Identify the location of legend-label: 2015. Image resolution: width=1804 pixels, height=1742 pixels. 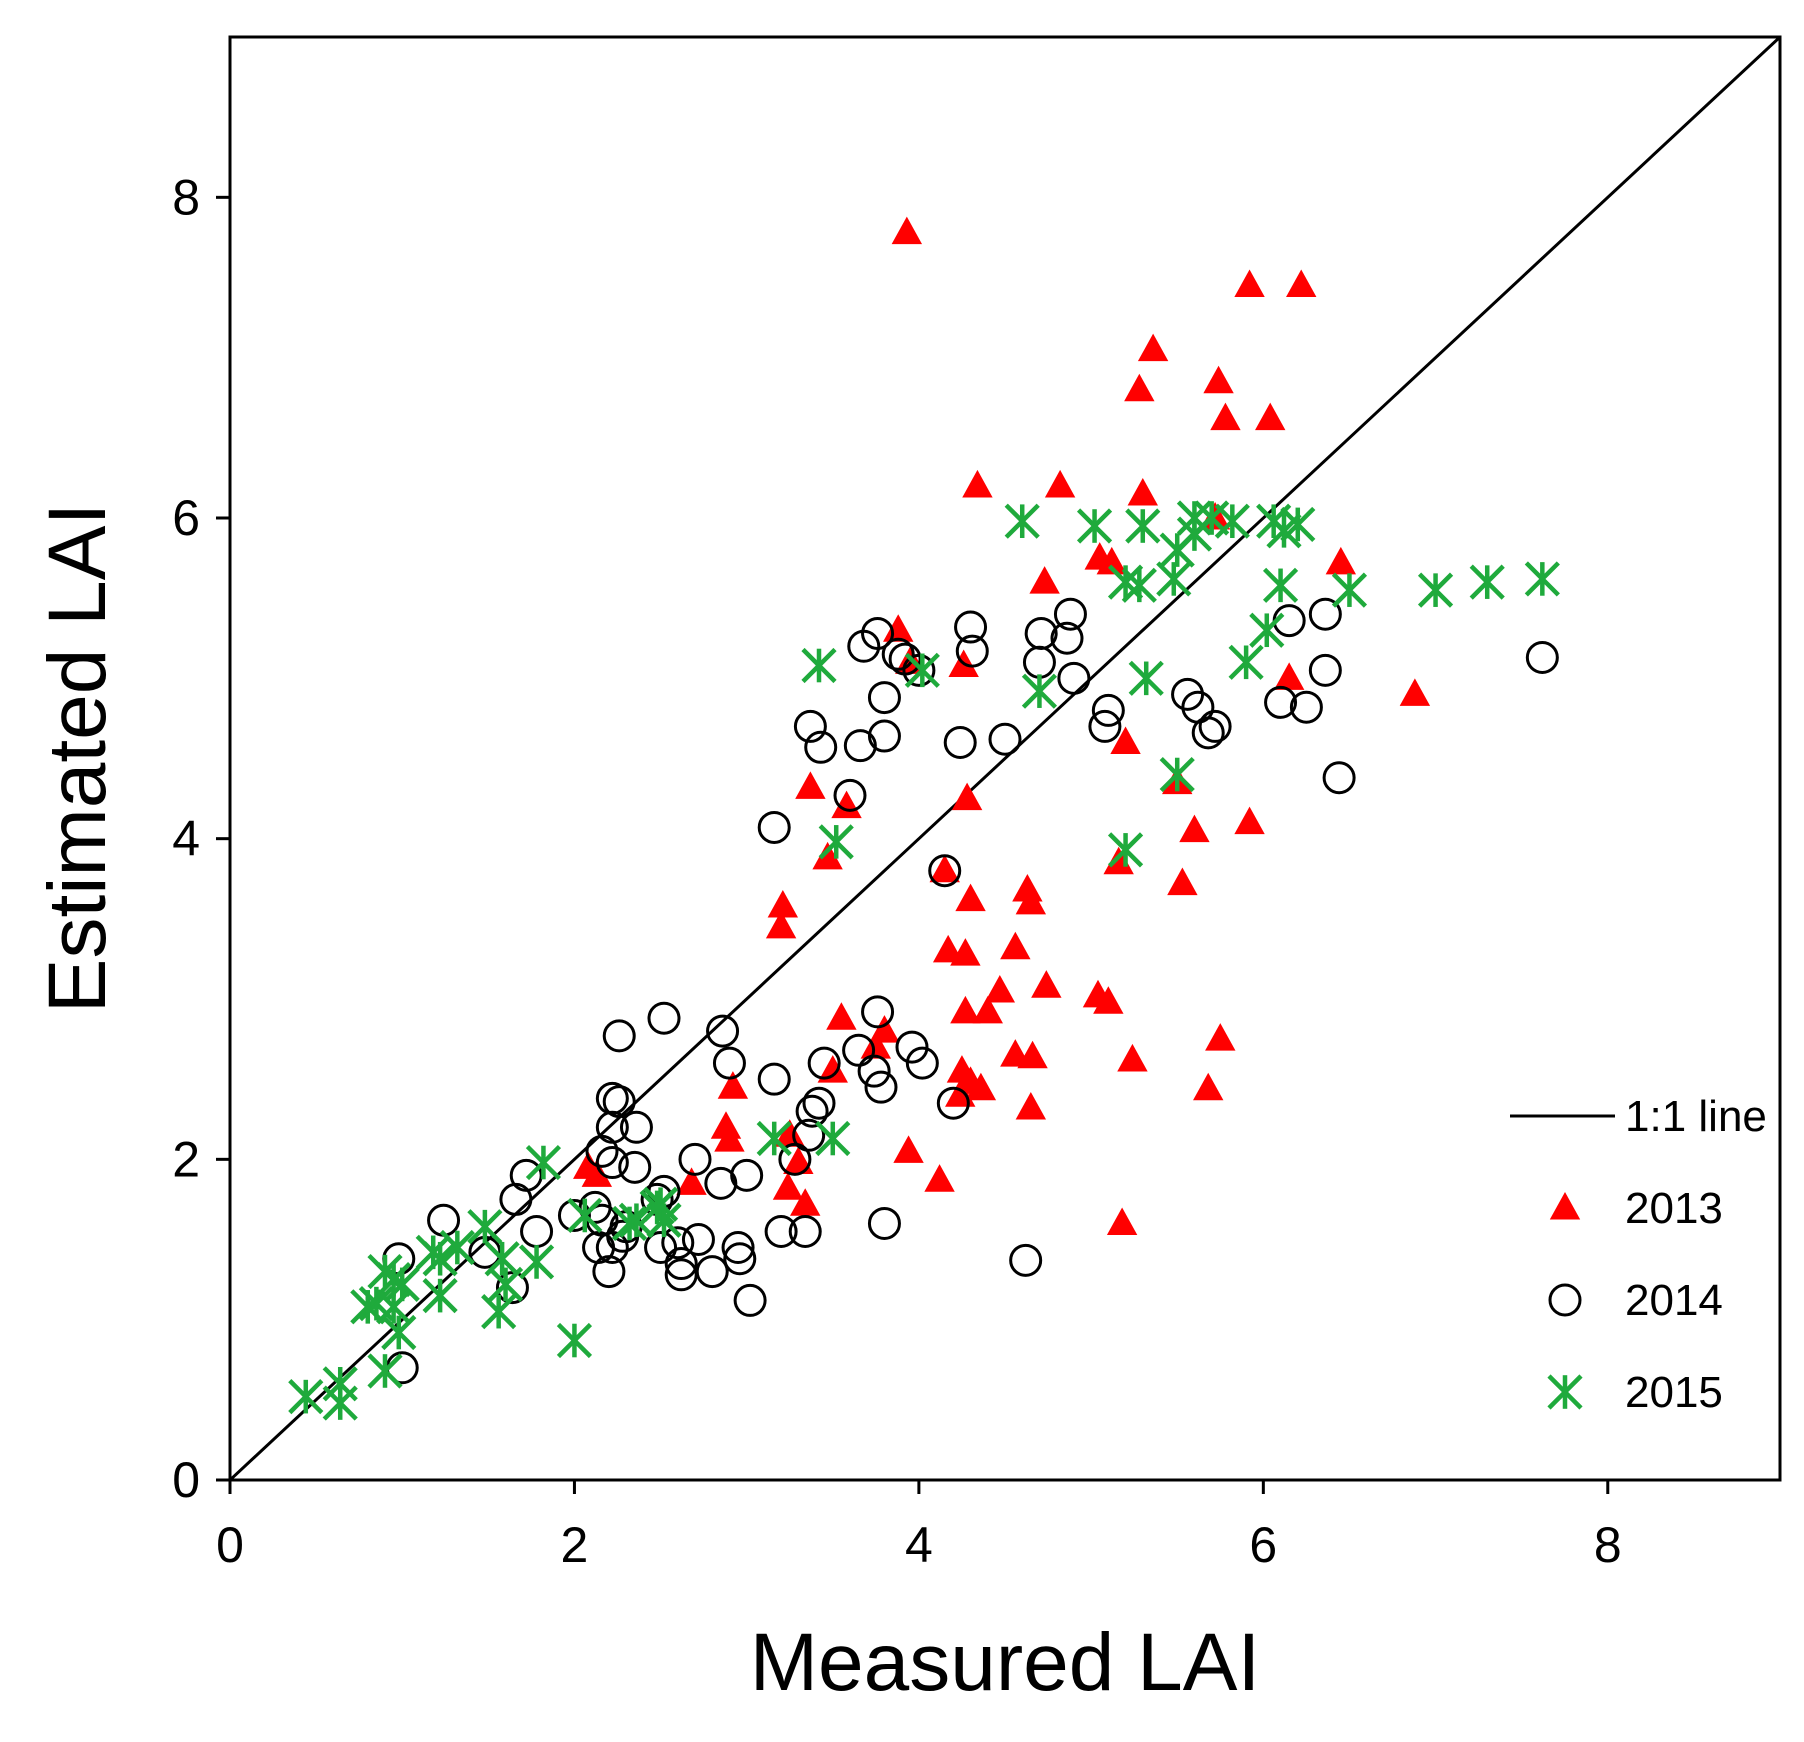
(1674, 1392).